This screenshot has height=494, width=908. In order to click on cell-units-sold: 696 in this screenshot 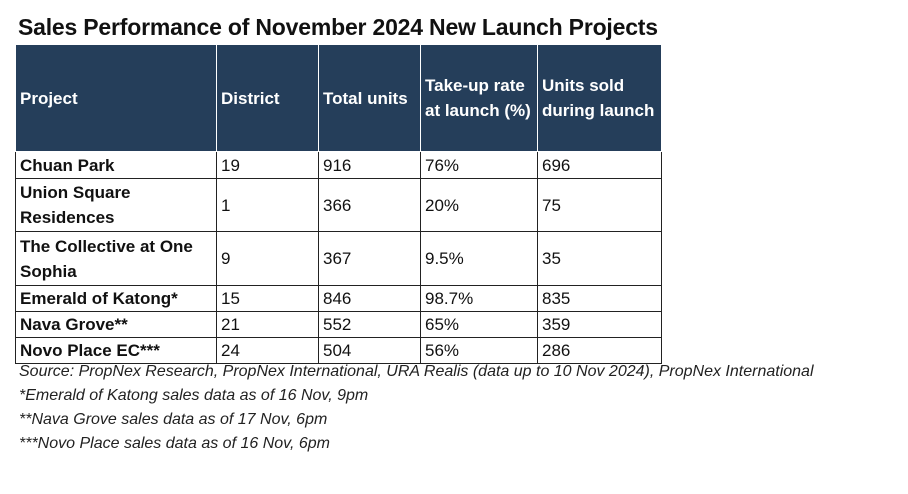, I will do `click(599, 165)`.